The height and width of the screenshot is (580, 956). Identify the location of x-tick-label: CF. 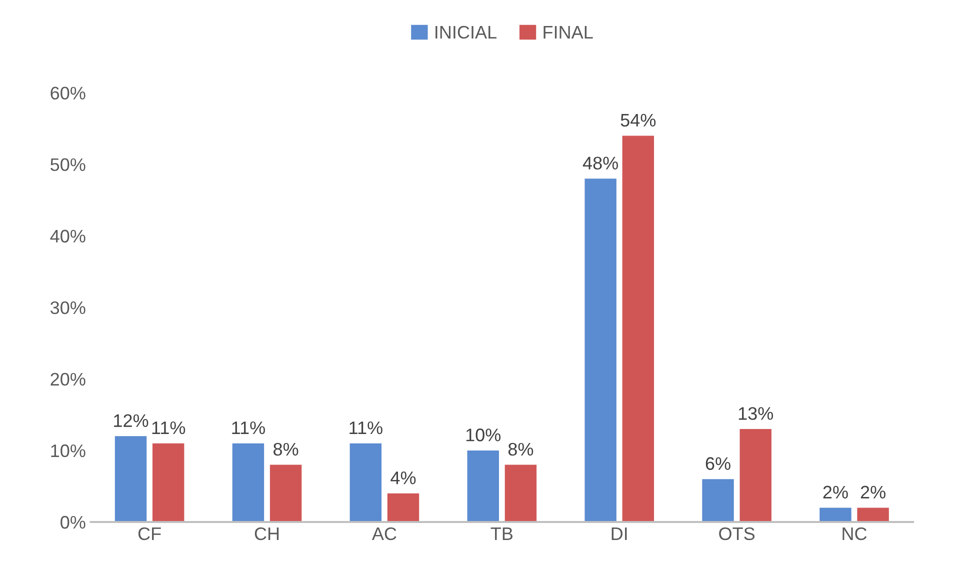
(149, 533).